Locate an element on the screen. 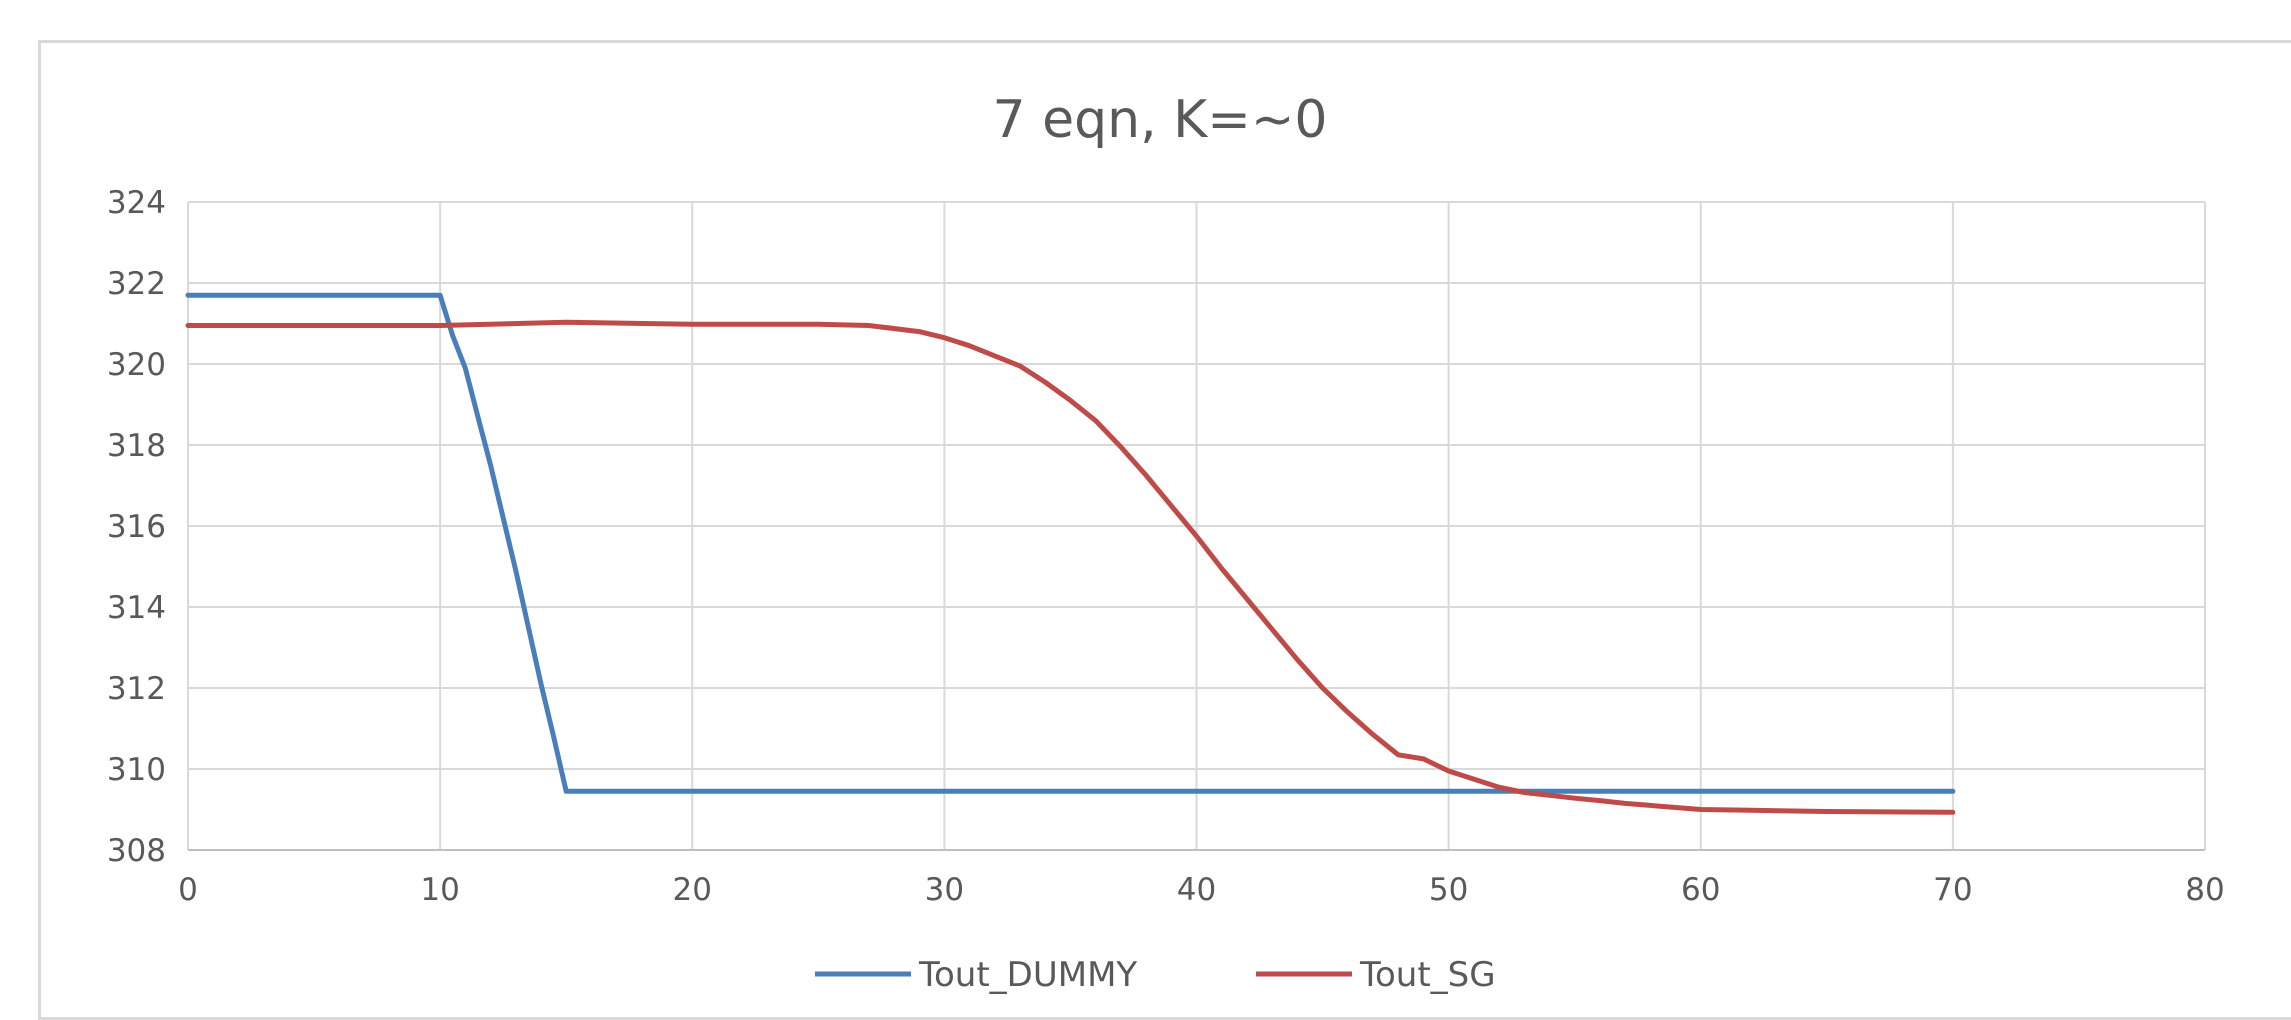 The image size is (2291, 1020). x-tick-label: 70 is located at coordinates (1952, 890).